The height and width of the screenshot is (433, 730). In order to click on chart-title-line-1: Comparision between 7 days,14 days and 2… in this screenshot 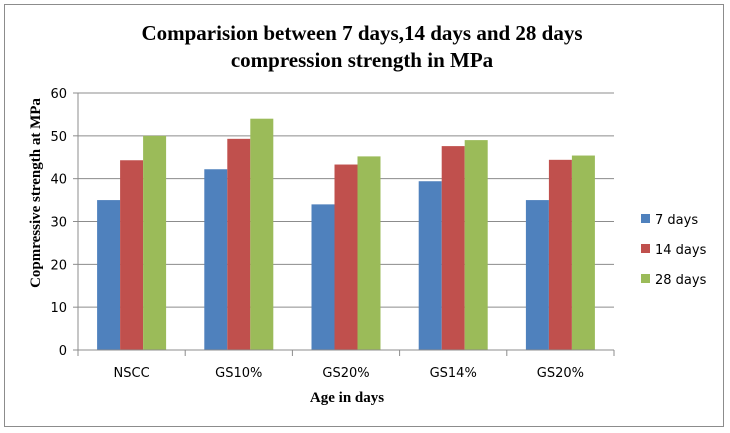, I will do `click(361, 33)`.